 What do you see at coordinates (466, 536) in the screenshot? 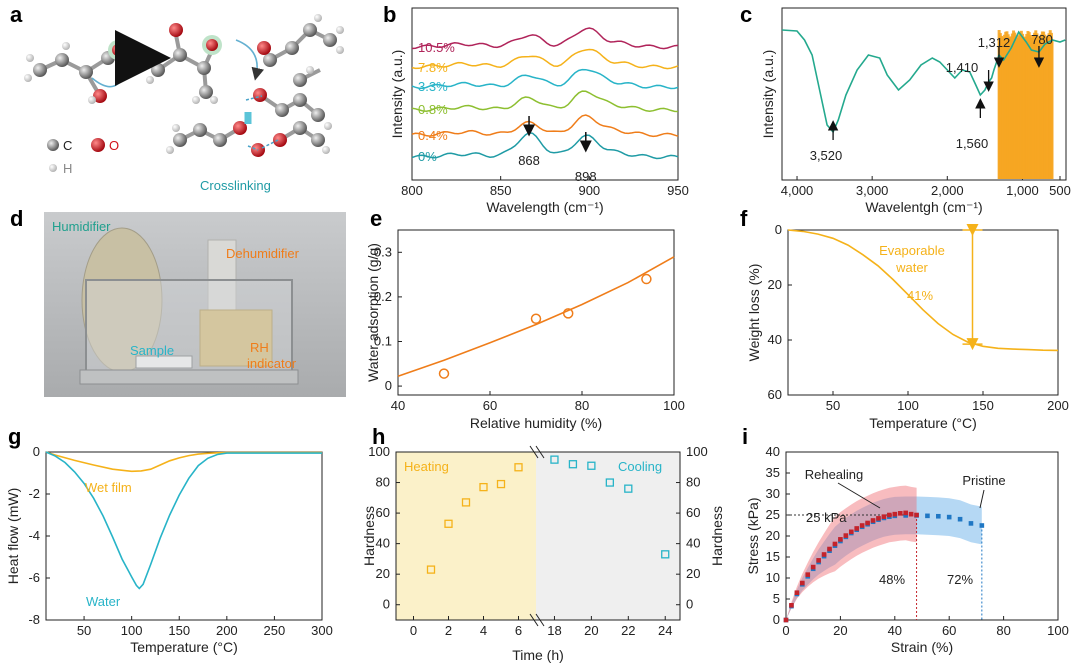
I see `heating-region` at bounding box center [466, 536].